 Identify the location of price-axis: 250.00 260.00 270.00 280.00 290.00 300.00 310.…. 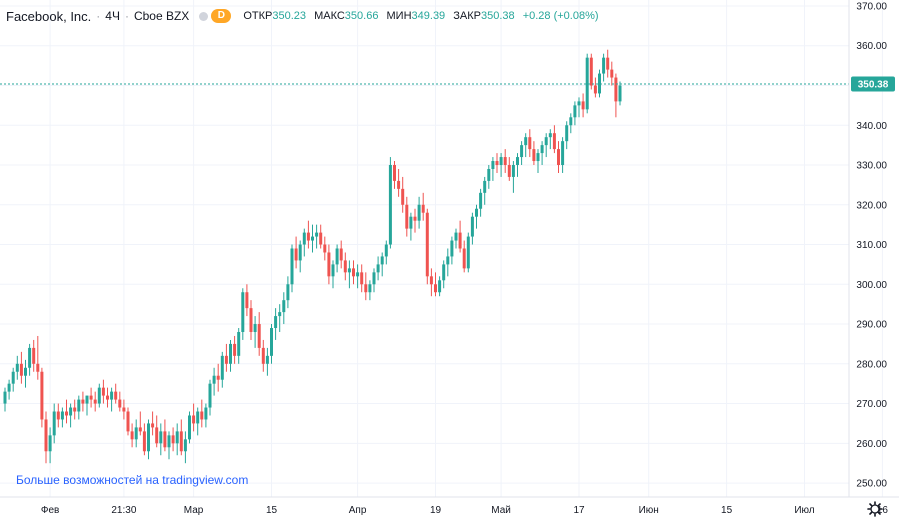
(871, 245).